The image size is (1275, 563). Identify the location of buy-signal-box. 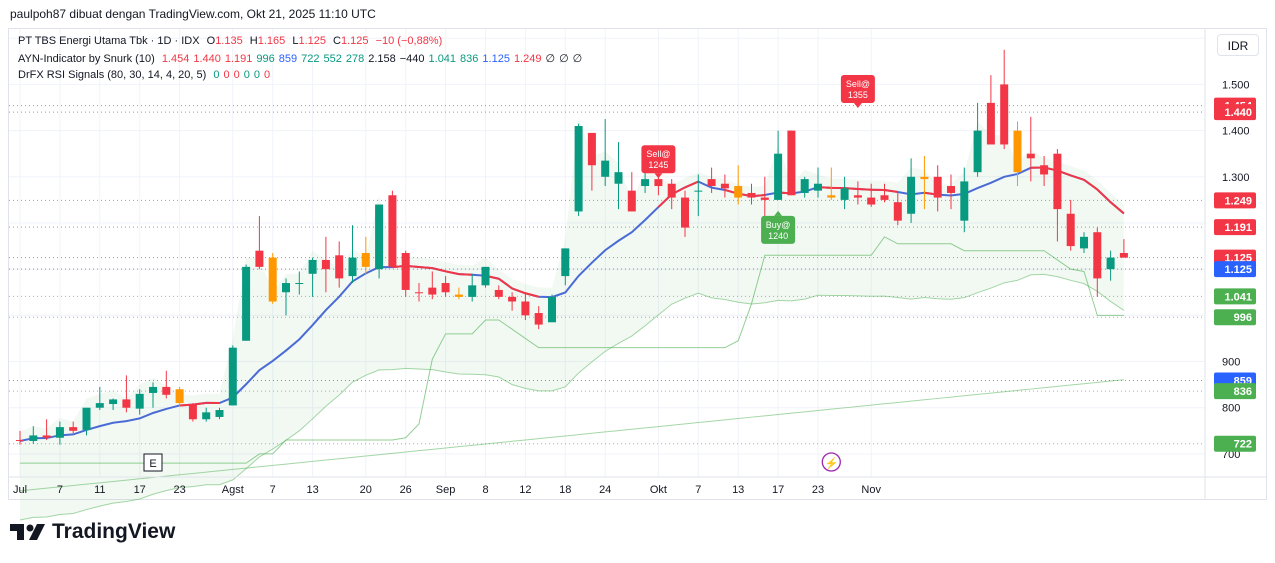
(778, 229).